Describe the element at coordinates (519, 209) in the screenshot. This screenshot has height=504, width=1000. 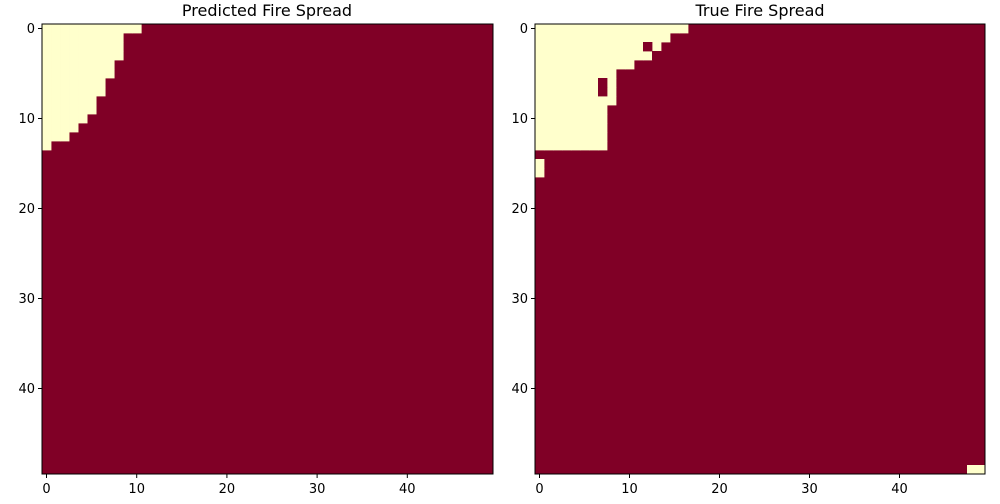
I see `y-tick-label: 20` at that location.